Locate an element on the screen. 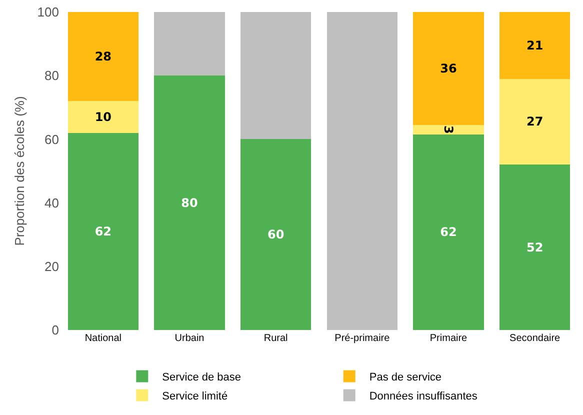 This screenshot has width=583, height=415. legend-label: Pas de service is located at coordinates (405, 378).